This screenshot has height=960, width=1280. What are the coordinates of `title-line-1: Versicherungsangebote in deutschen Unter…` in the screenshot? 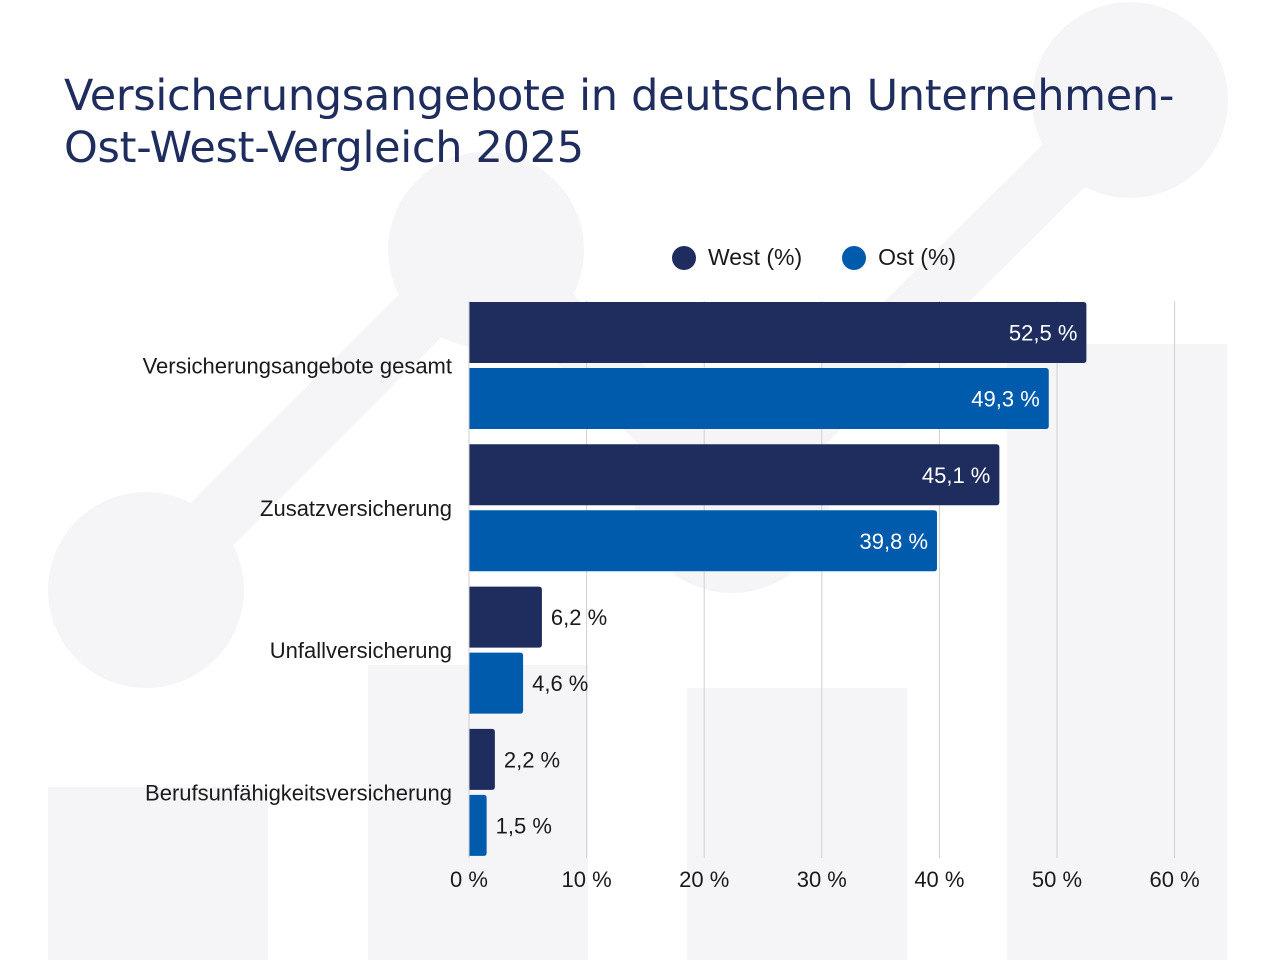 It's located at (619, 96).